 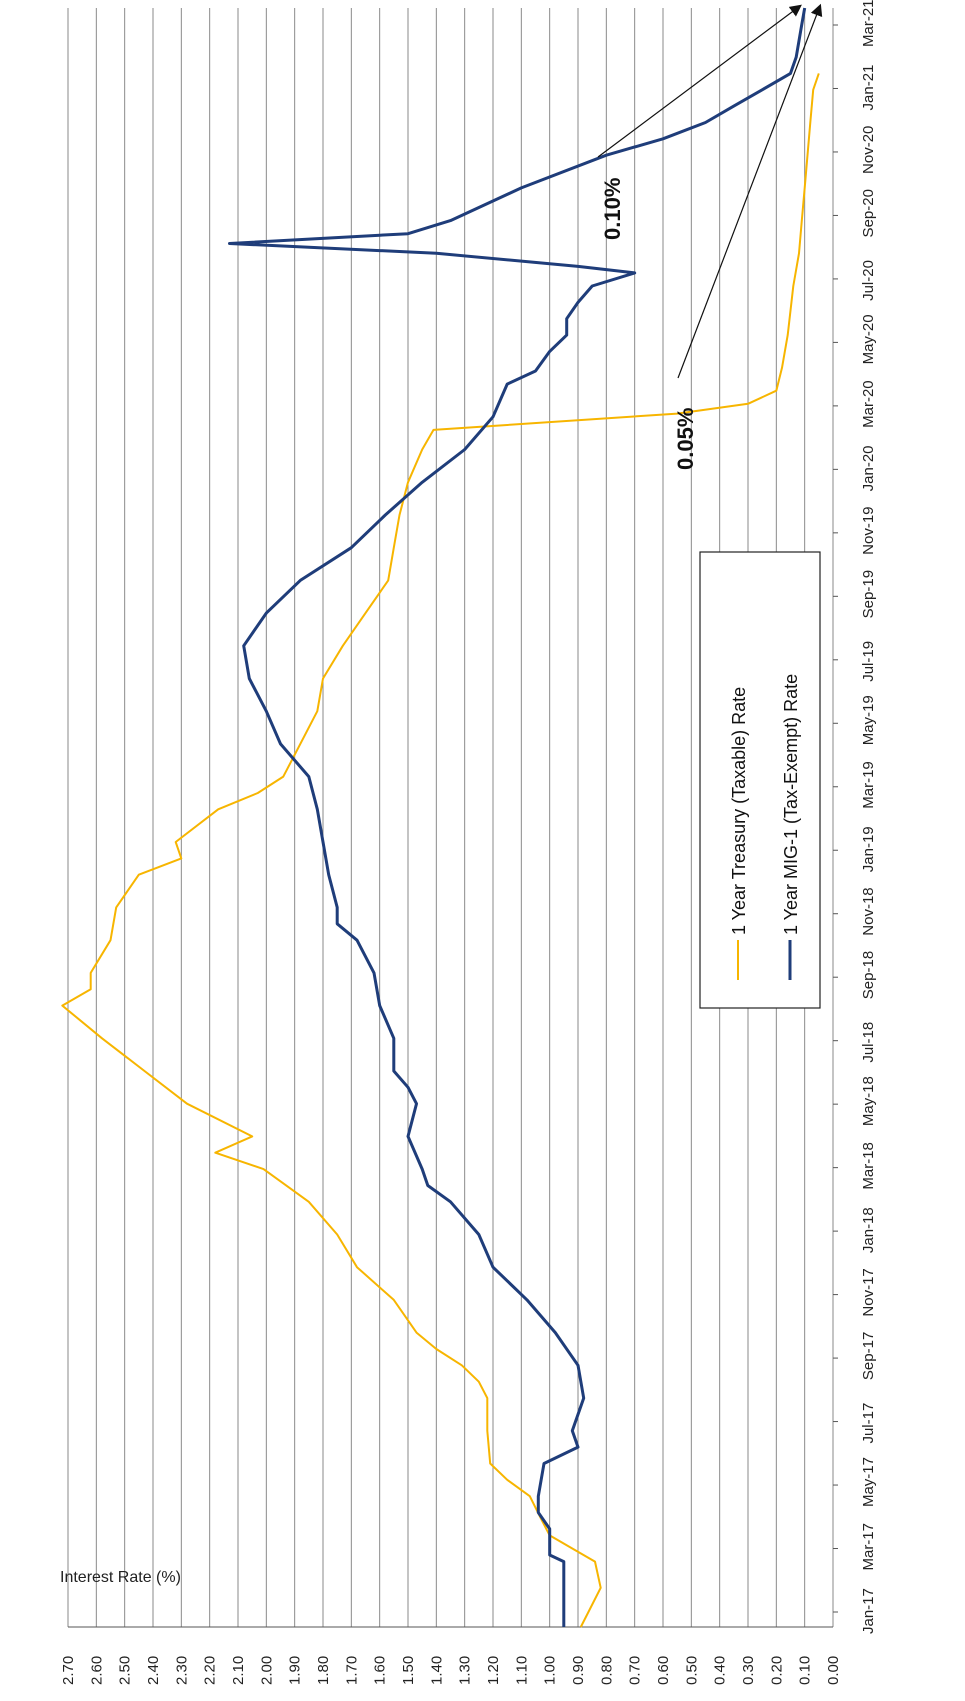 I want to click on y-axis-label: Interest Rate (%), so click(x=120, y=1577).